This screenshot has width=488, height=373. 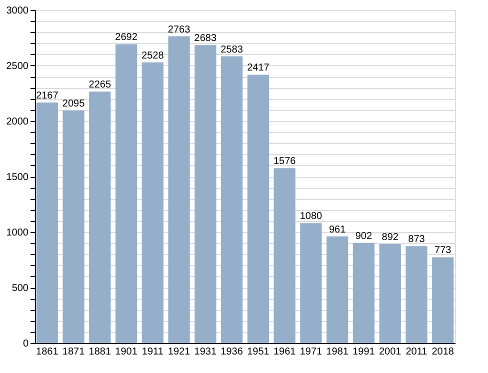 I want to click on data-label: 2528, so click(x=153, y=56).